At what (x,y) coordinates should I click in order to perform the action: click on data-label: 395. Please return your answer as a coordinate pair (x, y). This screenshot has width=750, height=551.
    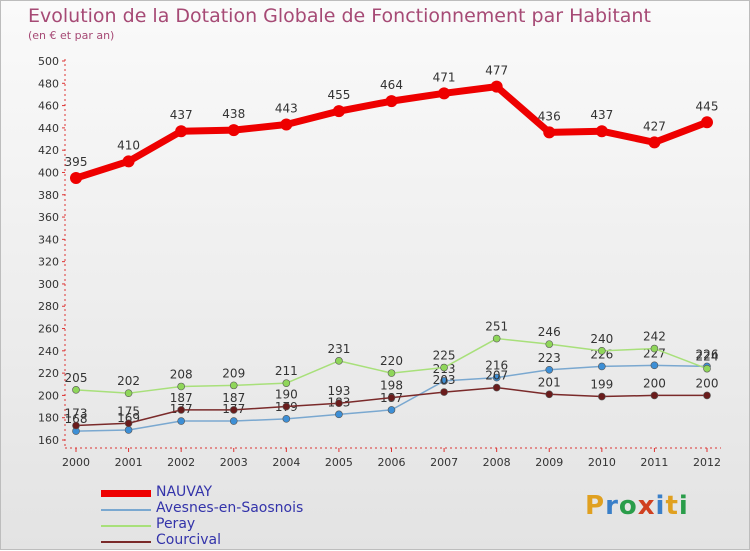
    Looking at the image, I should click on (76, 162).